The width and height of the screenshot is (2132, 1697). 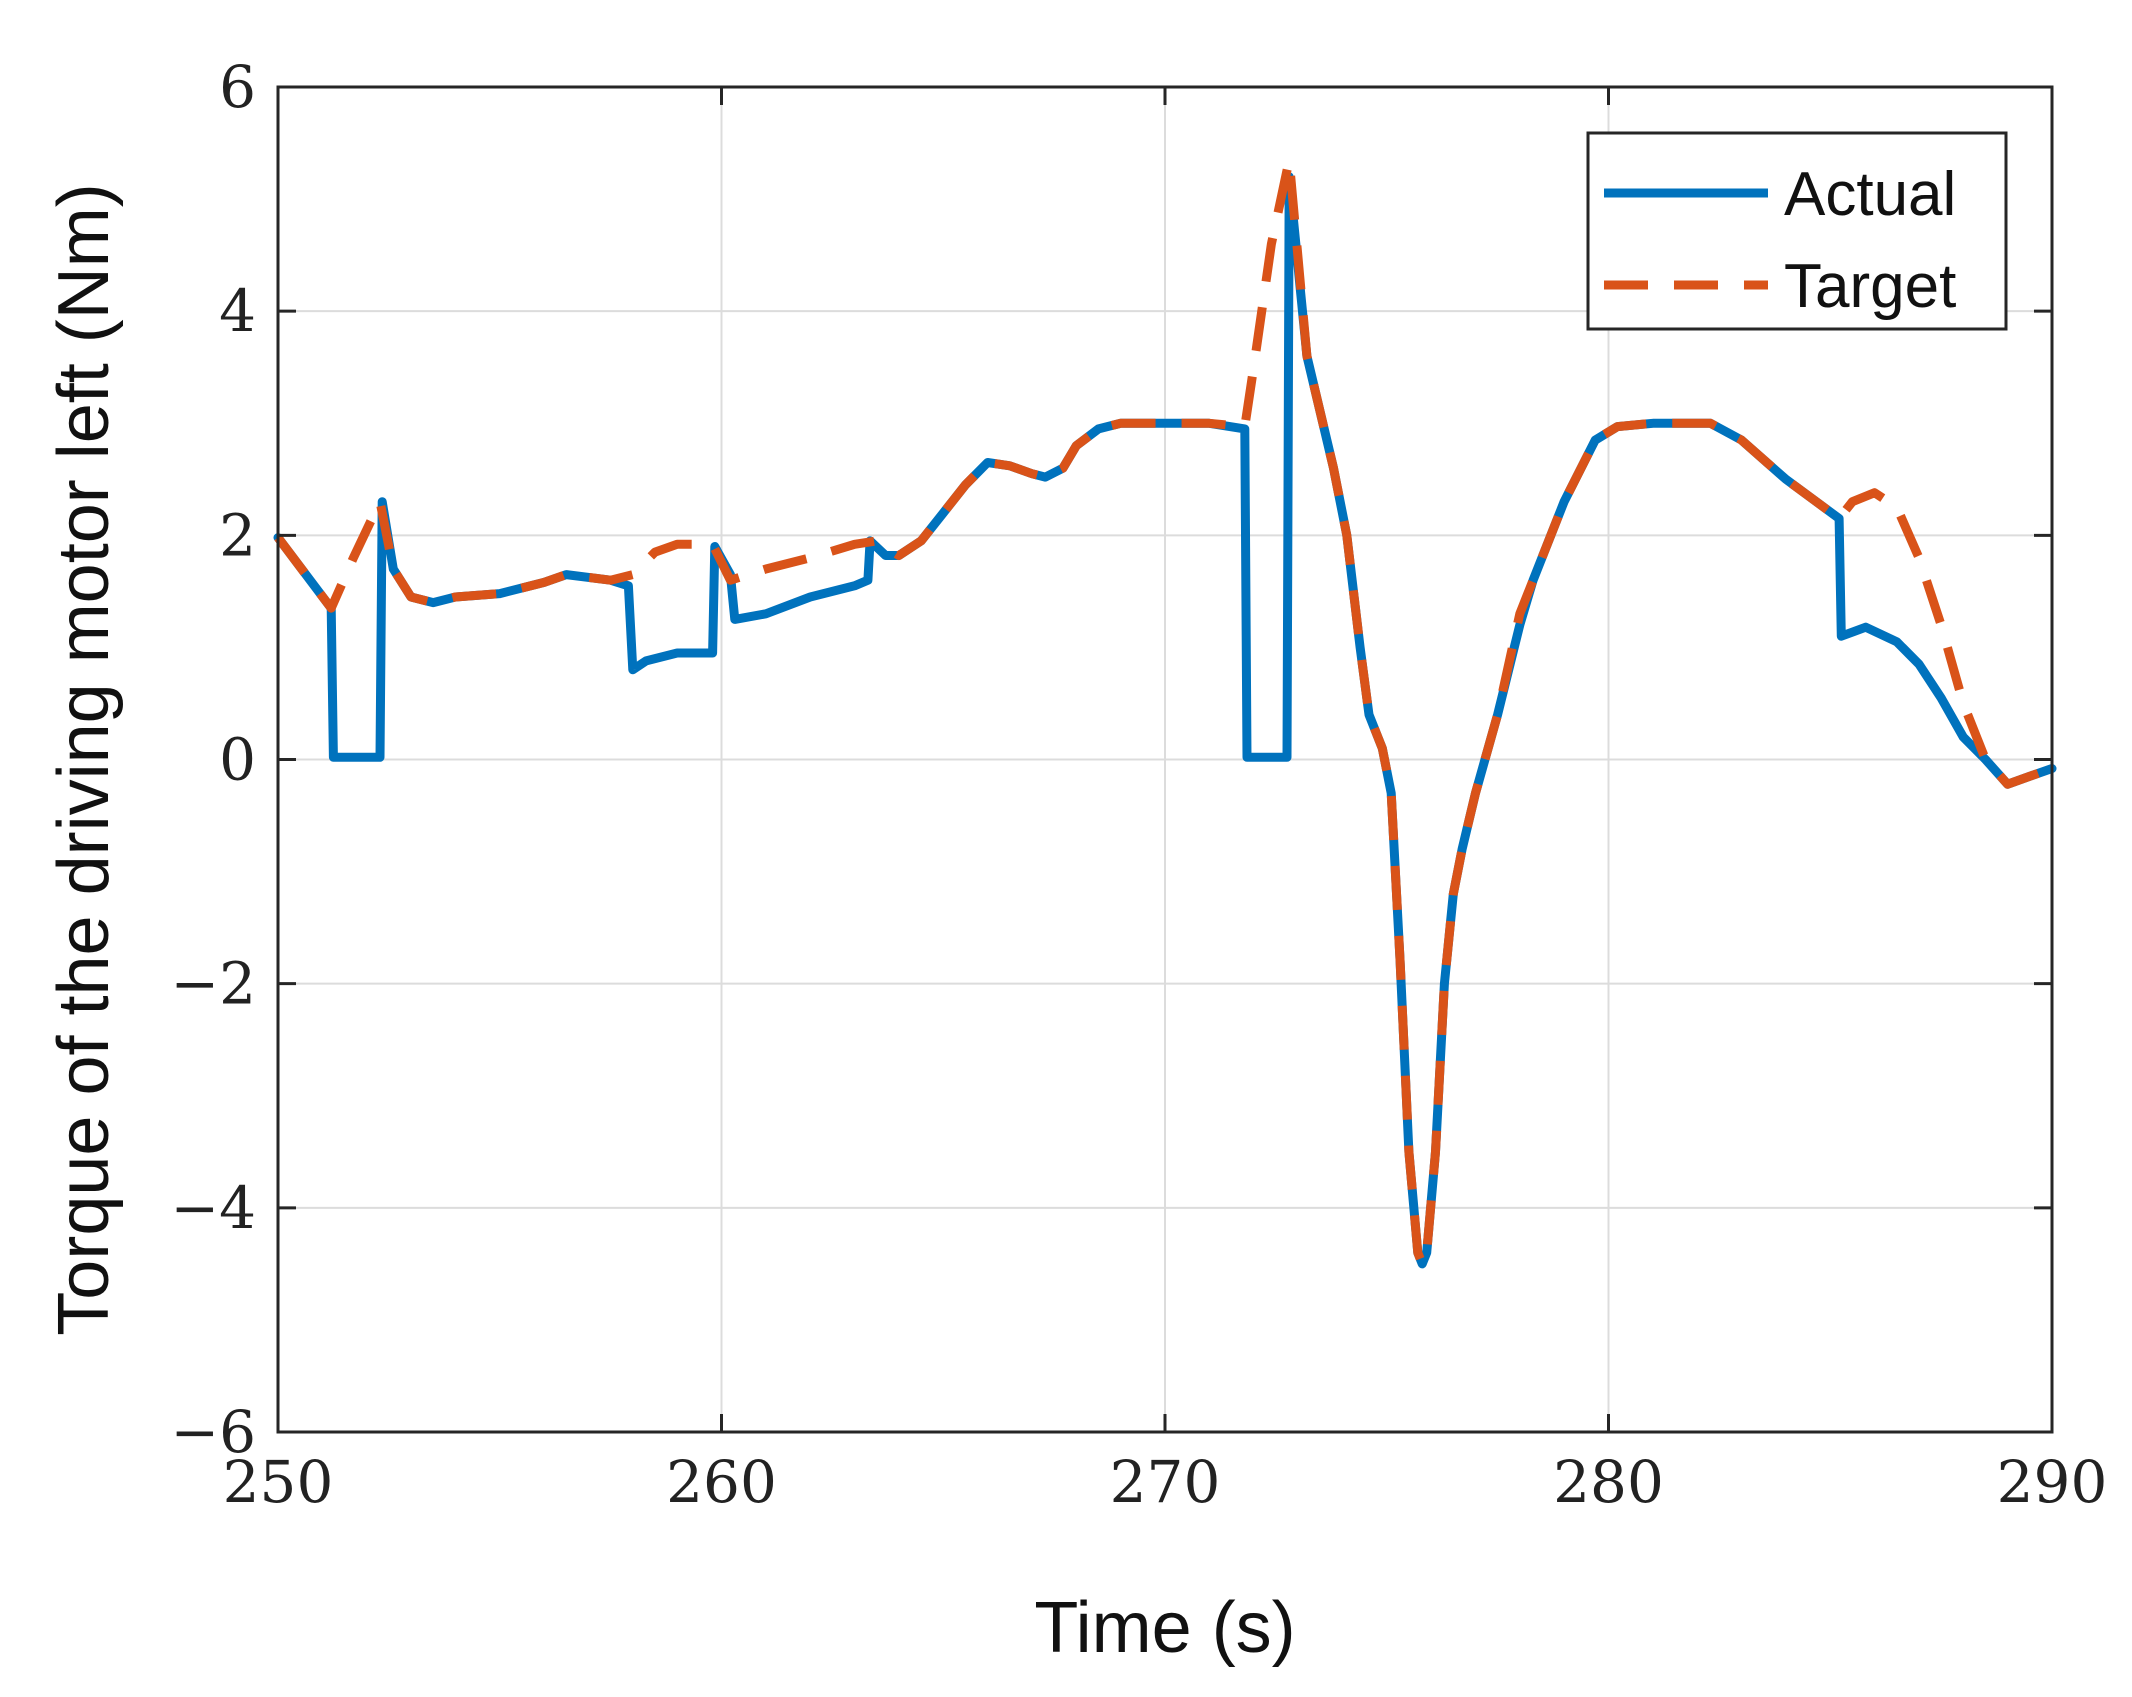 What do you see at coordinates (1164, 1628) in the screenshot?
I see `x-axis-label: Time (s)` at bounding box center [1164, 1628].